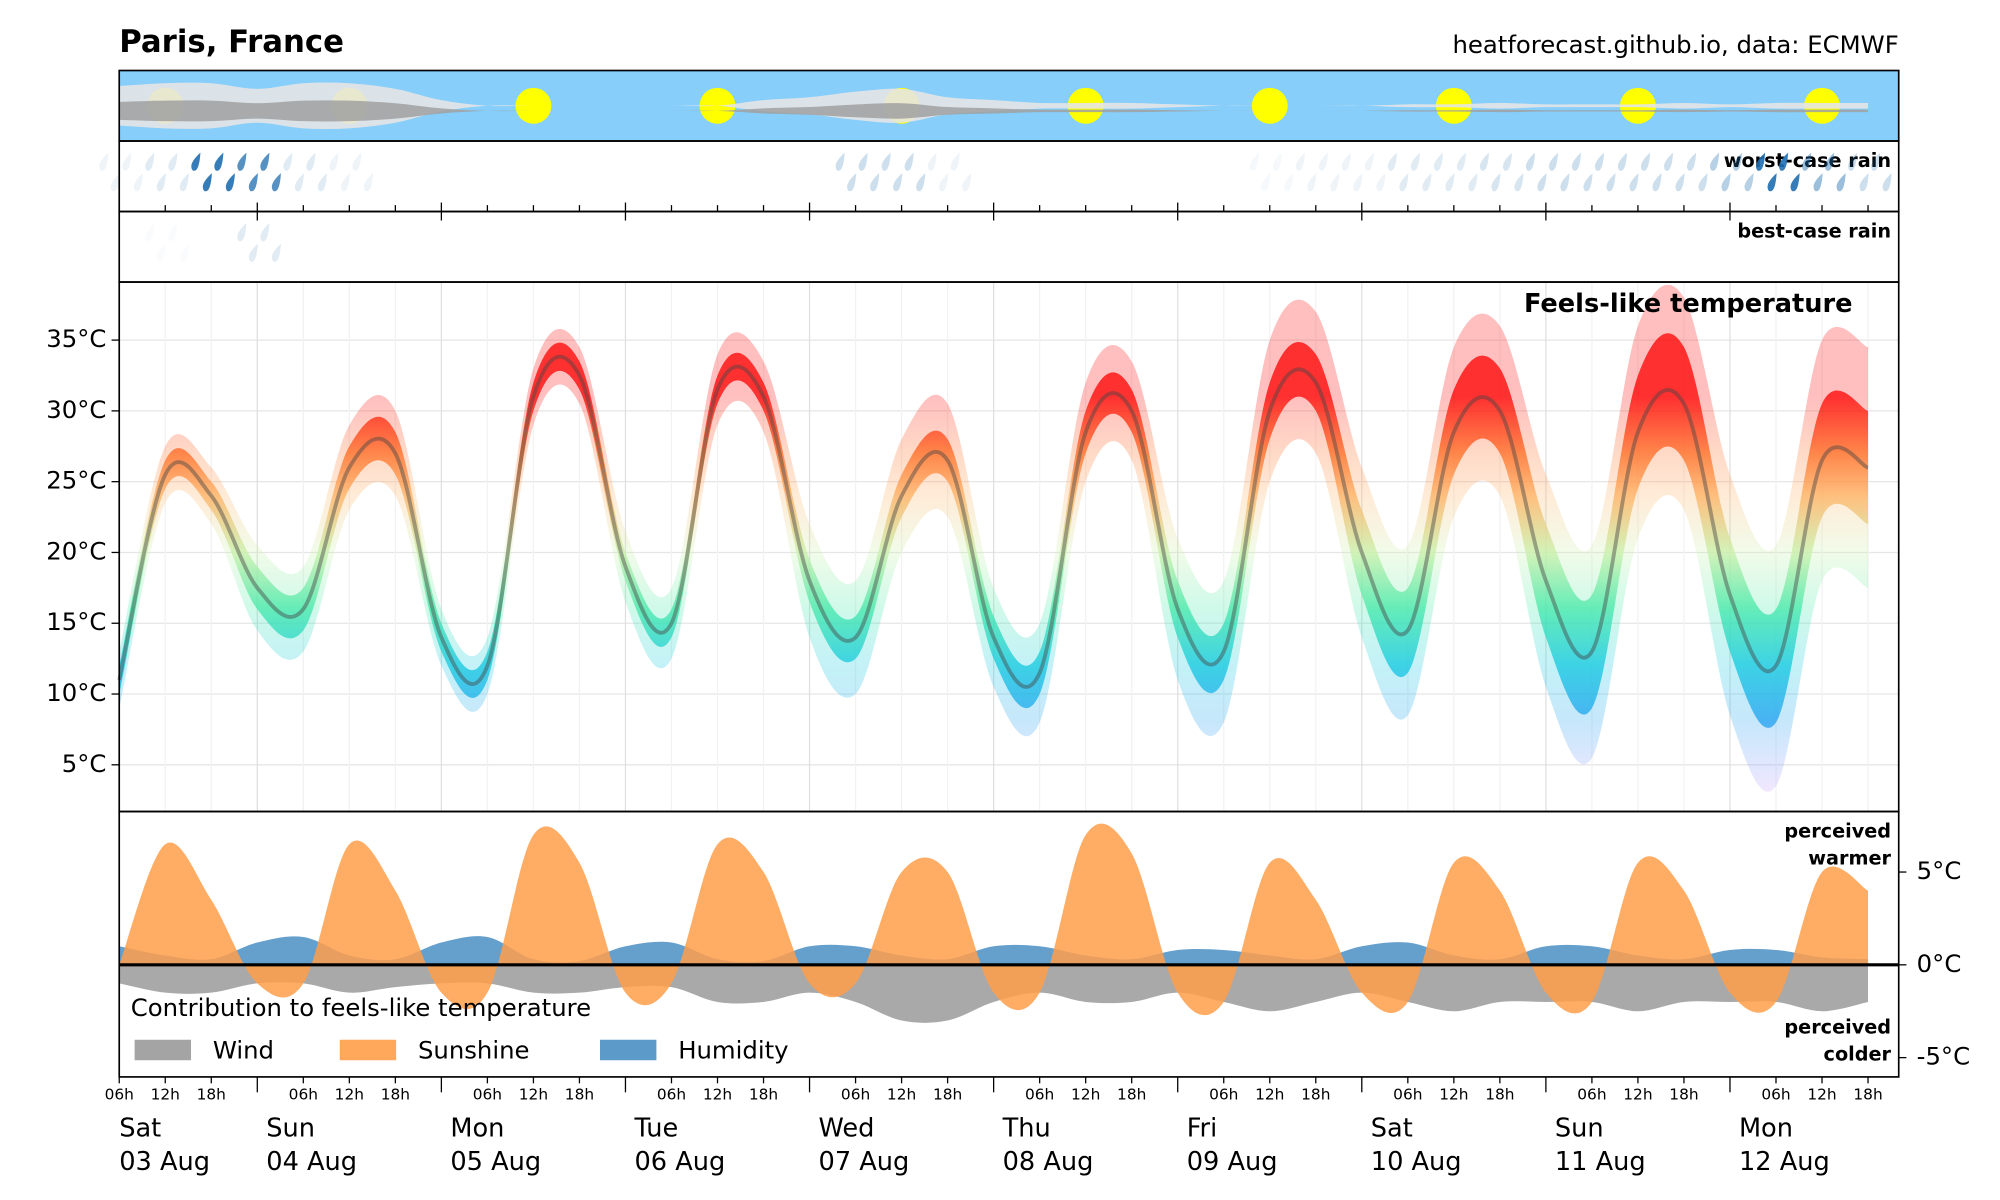 The image size is (2000, 1200). What do you see at coordinates (76, 550) in the screenshot?
I see `y-tick-label: 20°C` at bounding box center [76, 550].